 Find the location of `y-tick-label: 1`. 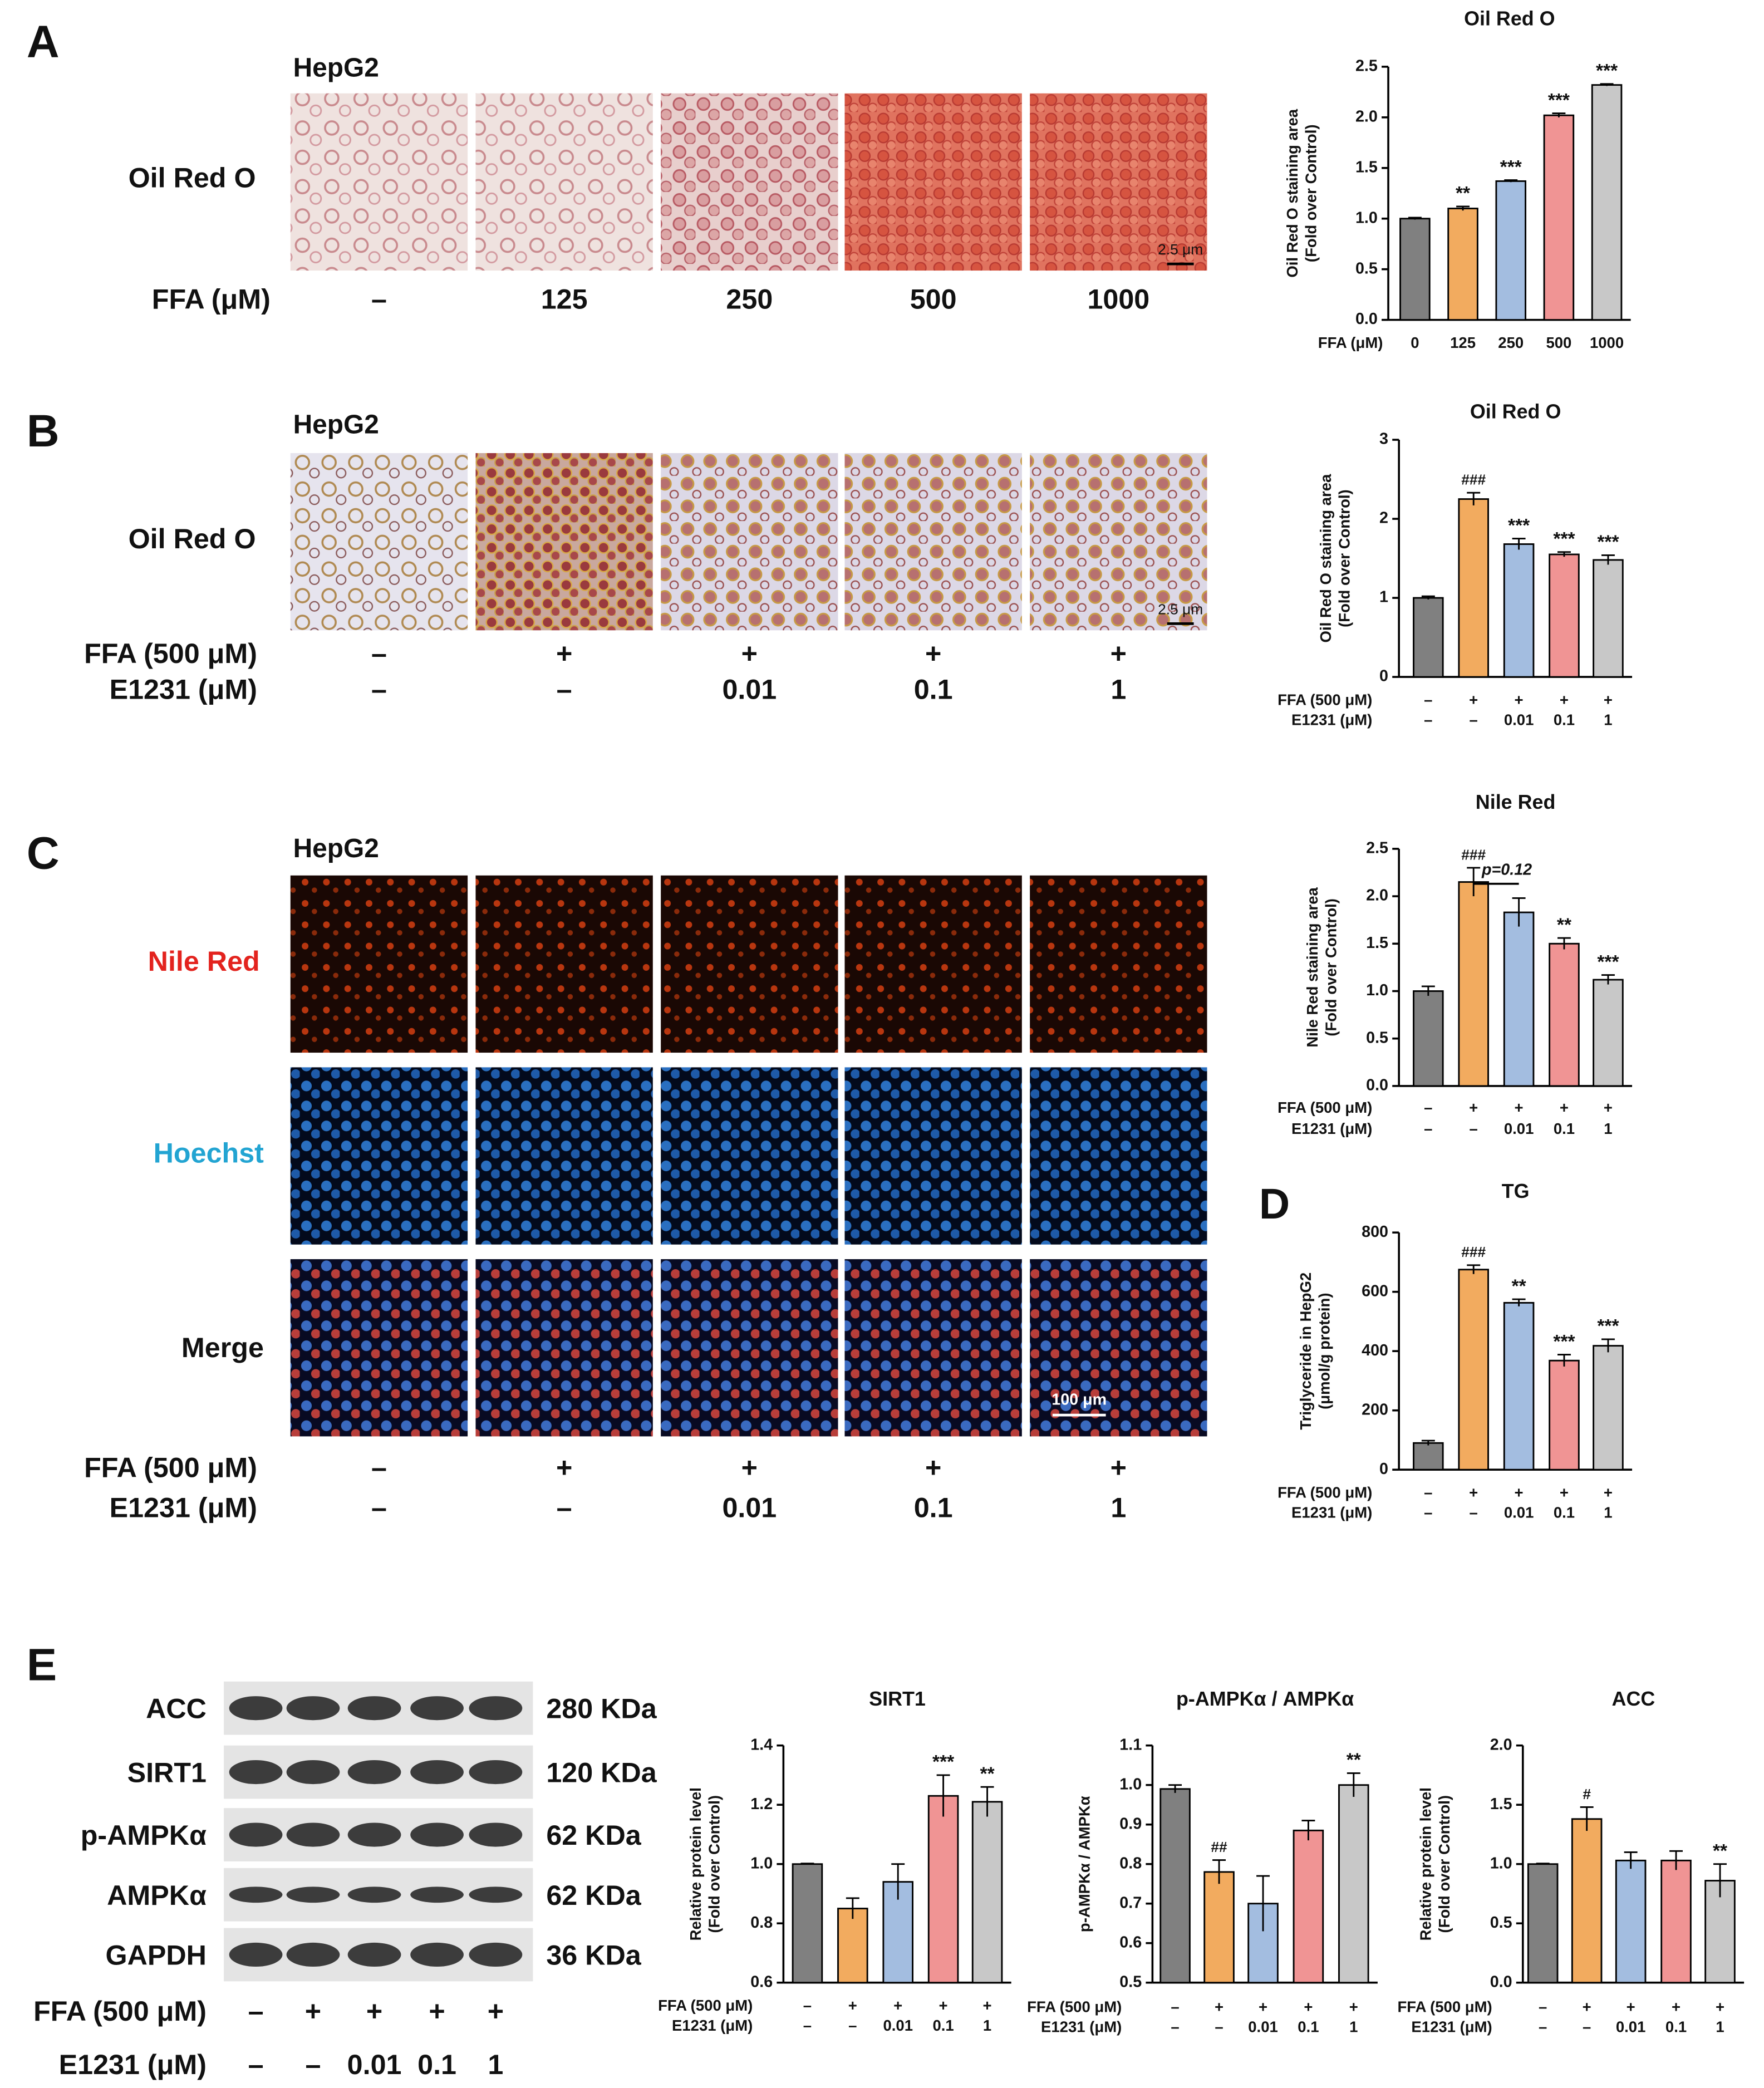

y-tick-label: 1 is located at coordinates (1384, 597).